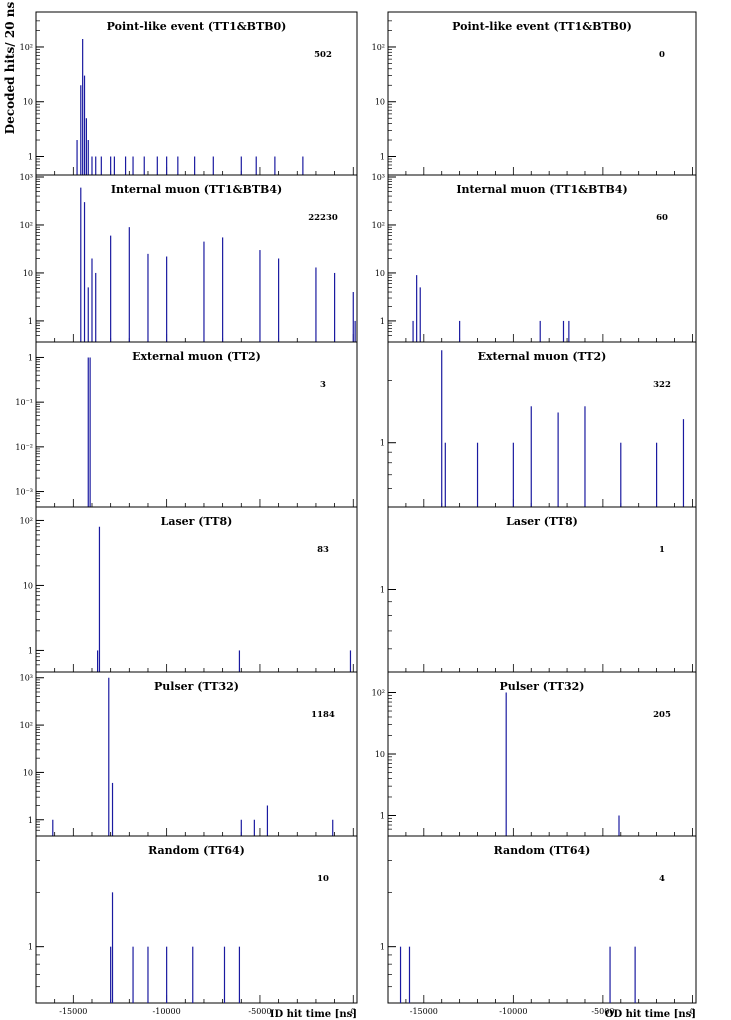  What do you see at coordinates (662, 55) in the screenshot?
I see `entries-count: 0` at bounding box center [662, 55].